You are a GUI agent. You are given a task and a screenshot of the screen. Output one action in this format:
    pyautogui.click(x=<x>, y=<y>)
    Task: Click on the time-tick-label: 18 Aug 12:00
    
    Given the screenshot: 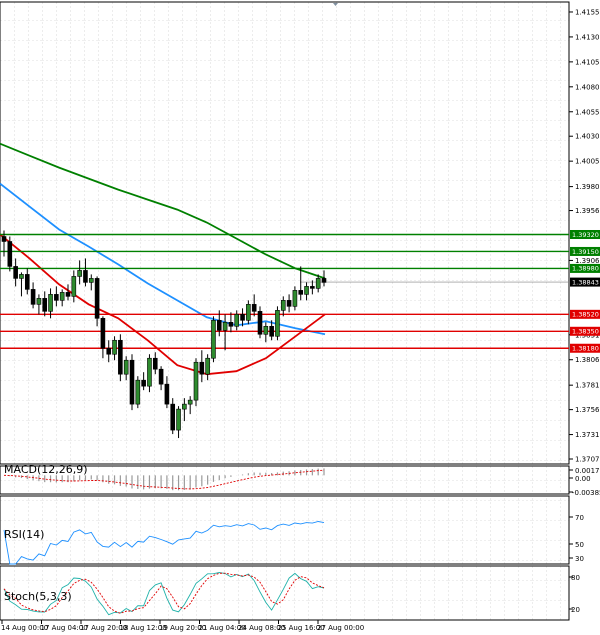 What is the action you would take?
    pyautogui.click(x=143, y=628)
    